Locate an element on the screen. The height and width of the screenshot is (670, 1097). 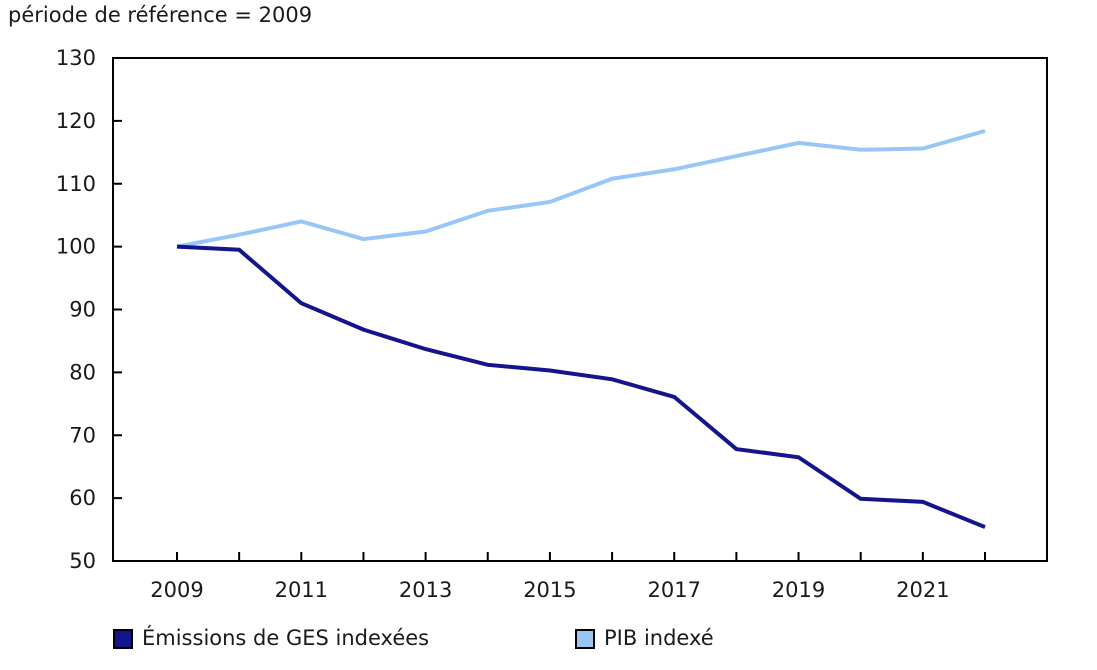
x-tick-label: 2009 is located at coordinates (176, 590).